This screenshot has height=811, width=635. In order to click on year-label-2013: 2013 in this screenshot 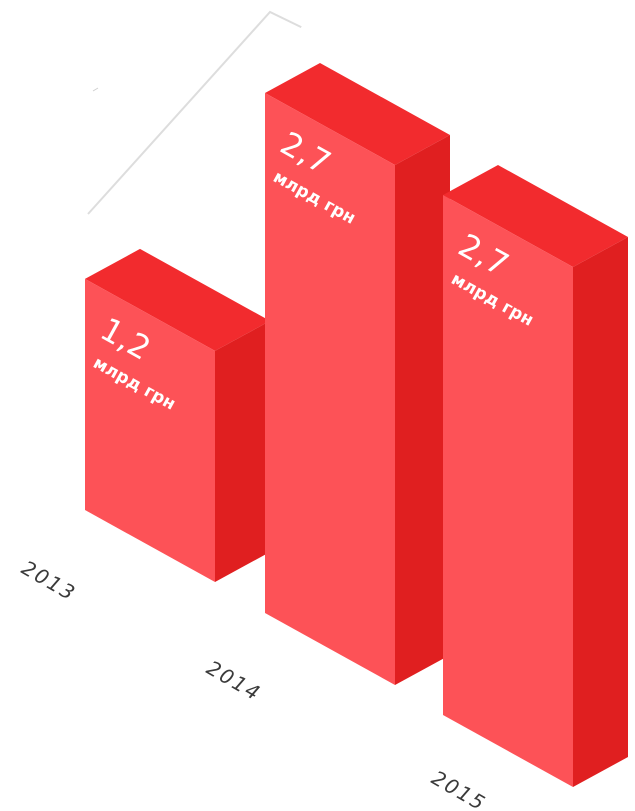, I will do `click(49, 581)`.